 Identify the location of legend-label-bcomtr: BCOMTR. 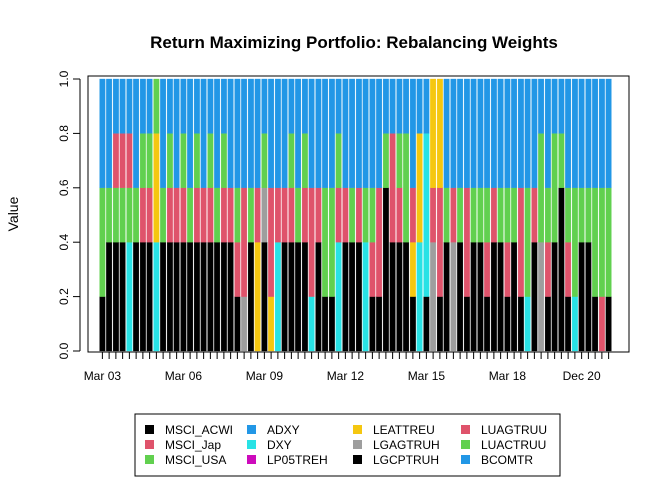
(507, 460).